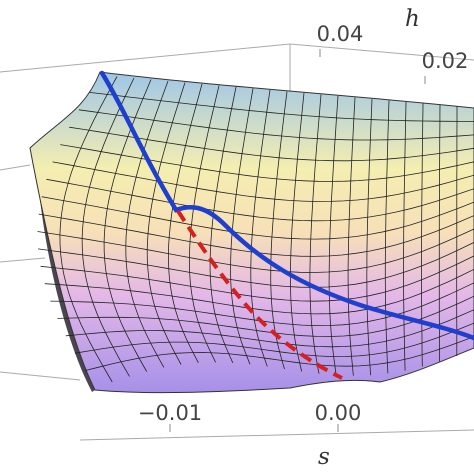  Describe the element at coordinates (338, 413) in the screenshot. I see `x-tick-label: 0.00` at that location.